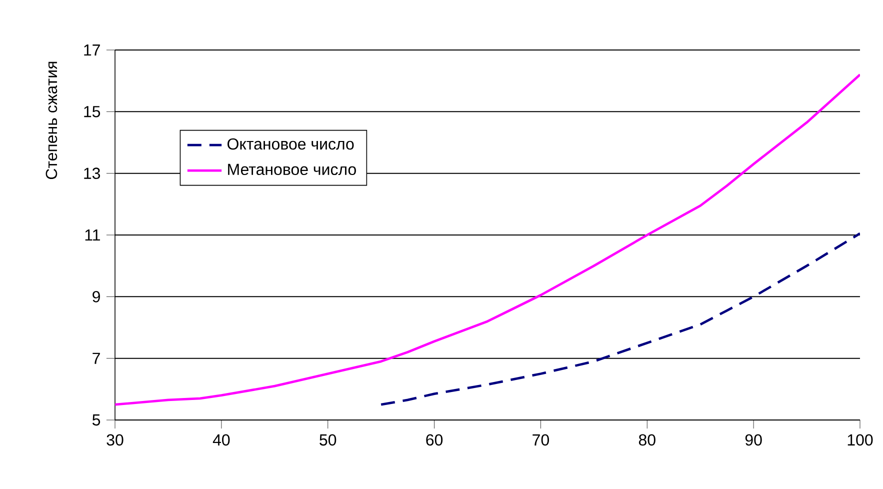 This screenshot has width=883, height=489. What do you see at coordinates (860, 440) in the screenshot?
I see `x-tick-label: 100` at bounding box center [860, 440].